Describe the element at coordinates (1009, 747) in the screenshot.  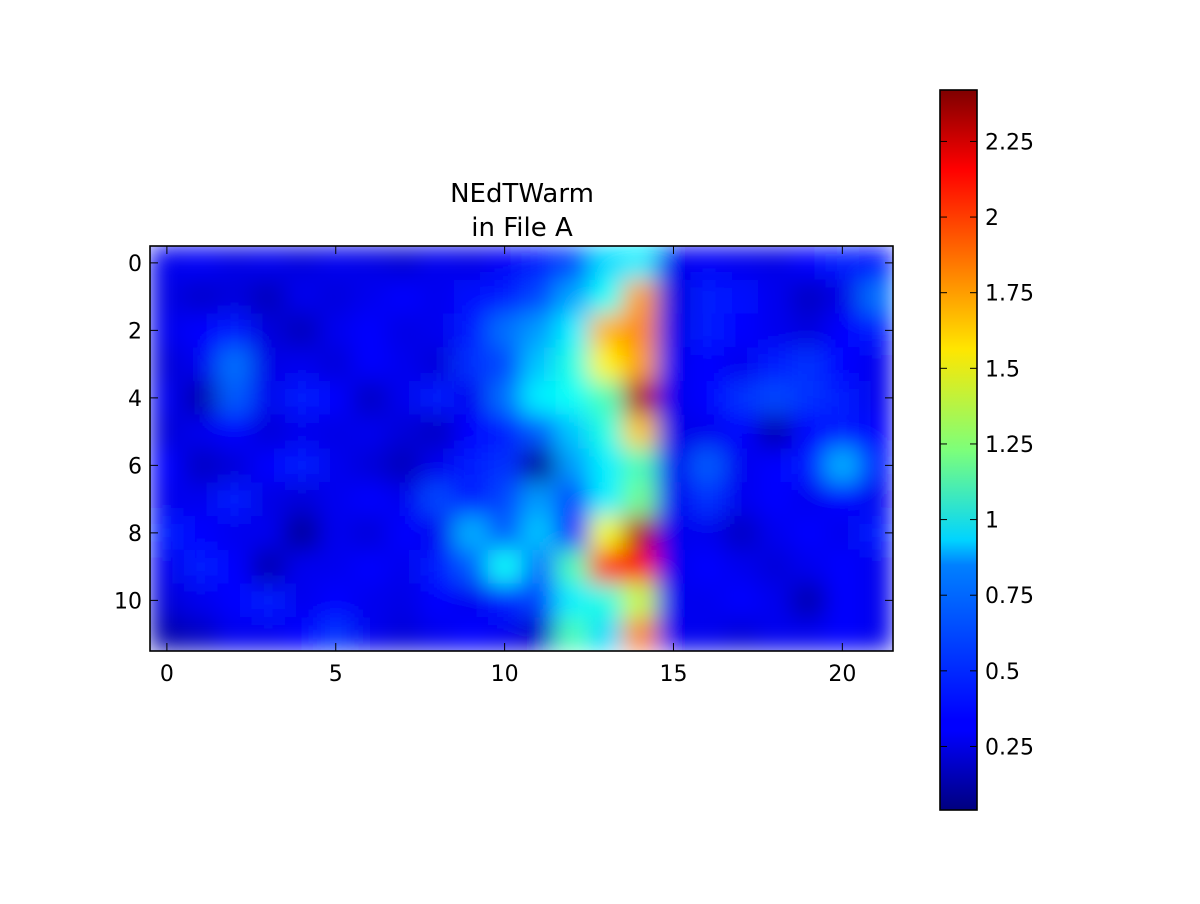
I see `colorbar-tick-label: 0.25` at that location.